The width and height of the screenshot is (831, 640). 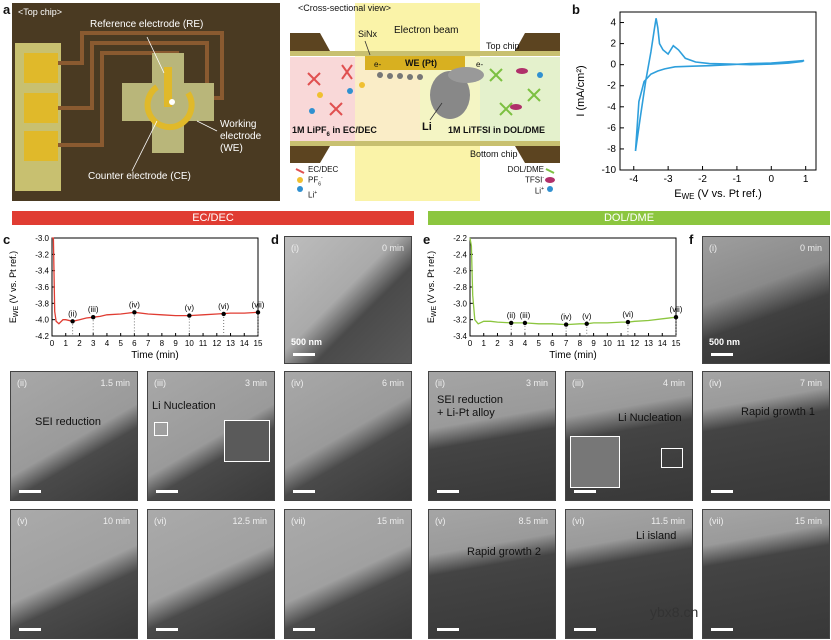 What do you see at coordinates (609, 170) in the screenshot?
I see `y-tick-label: -10` at bounding box center [609, 170].